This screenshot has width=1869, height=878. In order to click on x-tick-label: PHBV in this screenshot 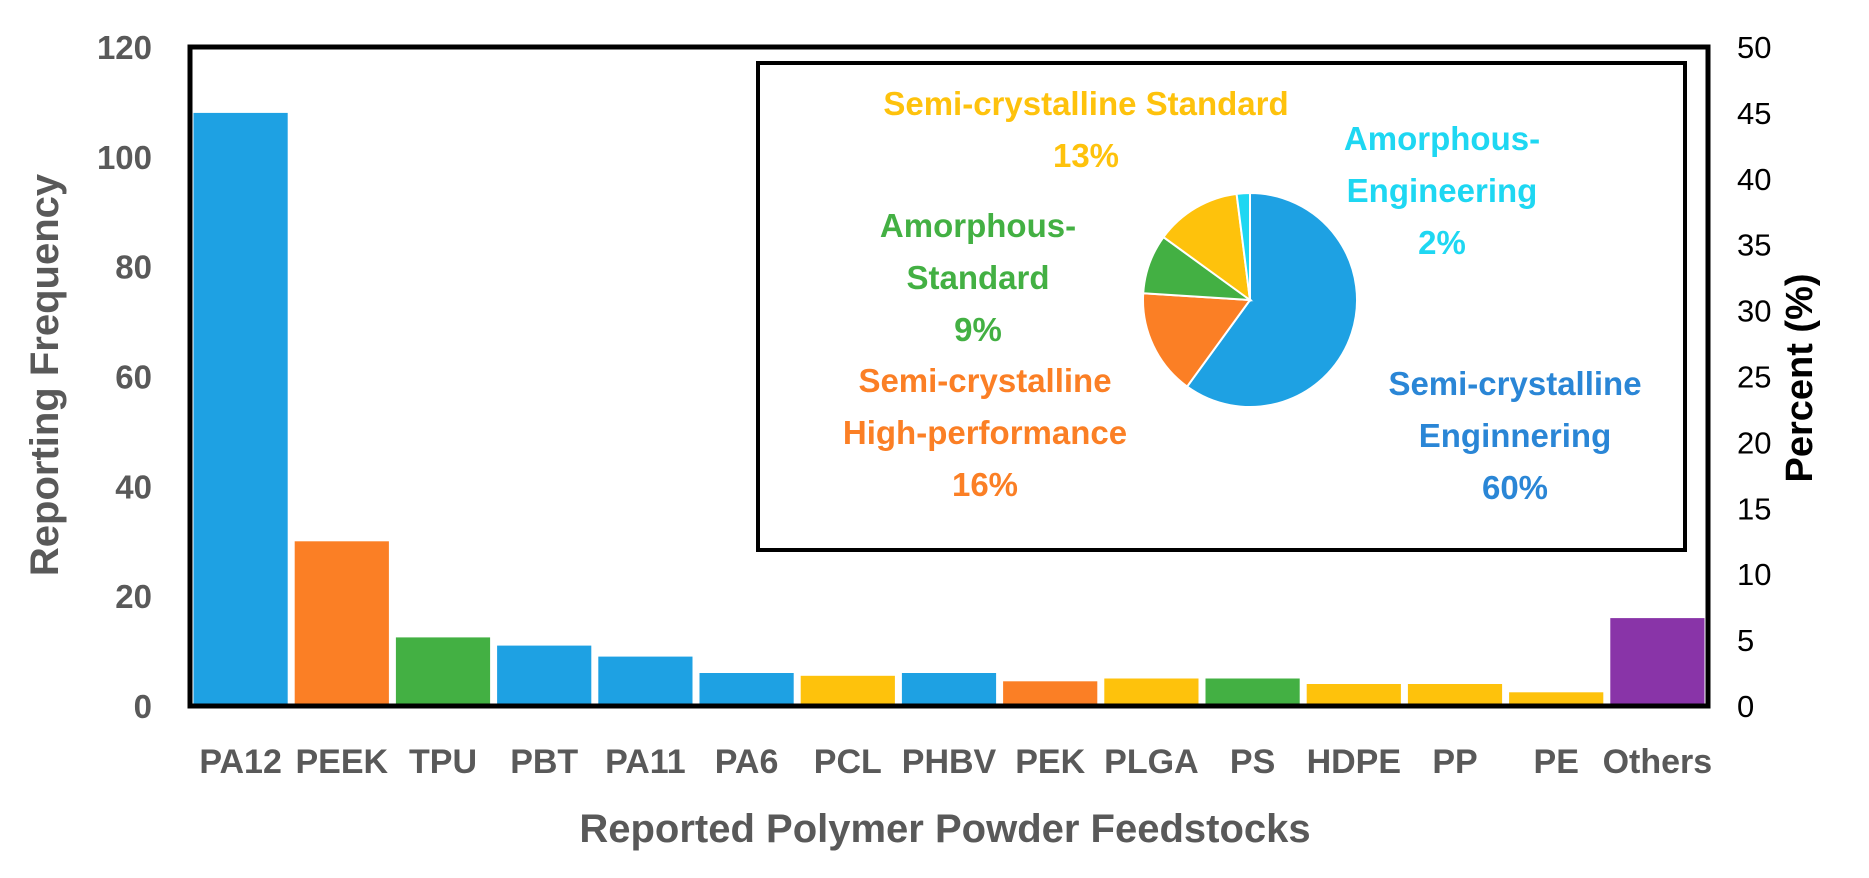, I will do `click(949, 762)`.